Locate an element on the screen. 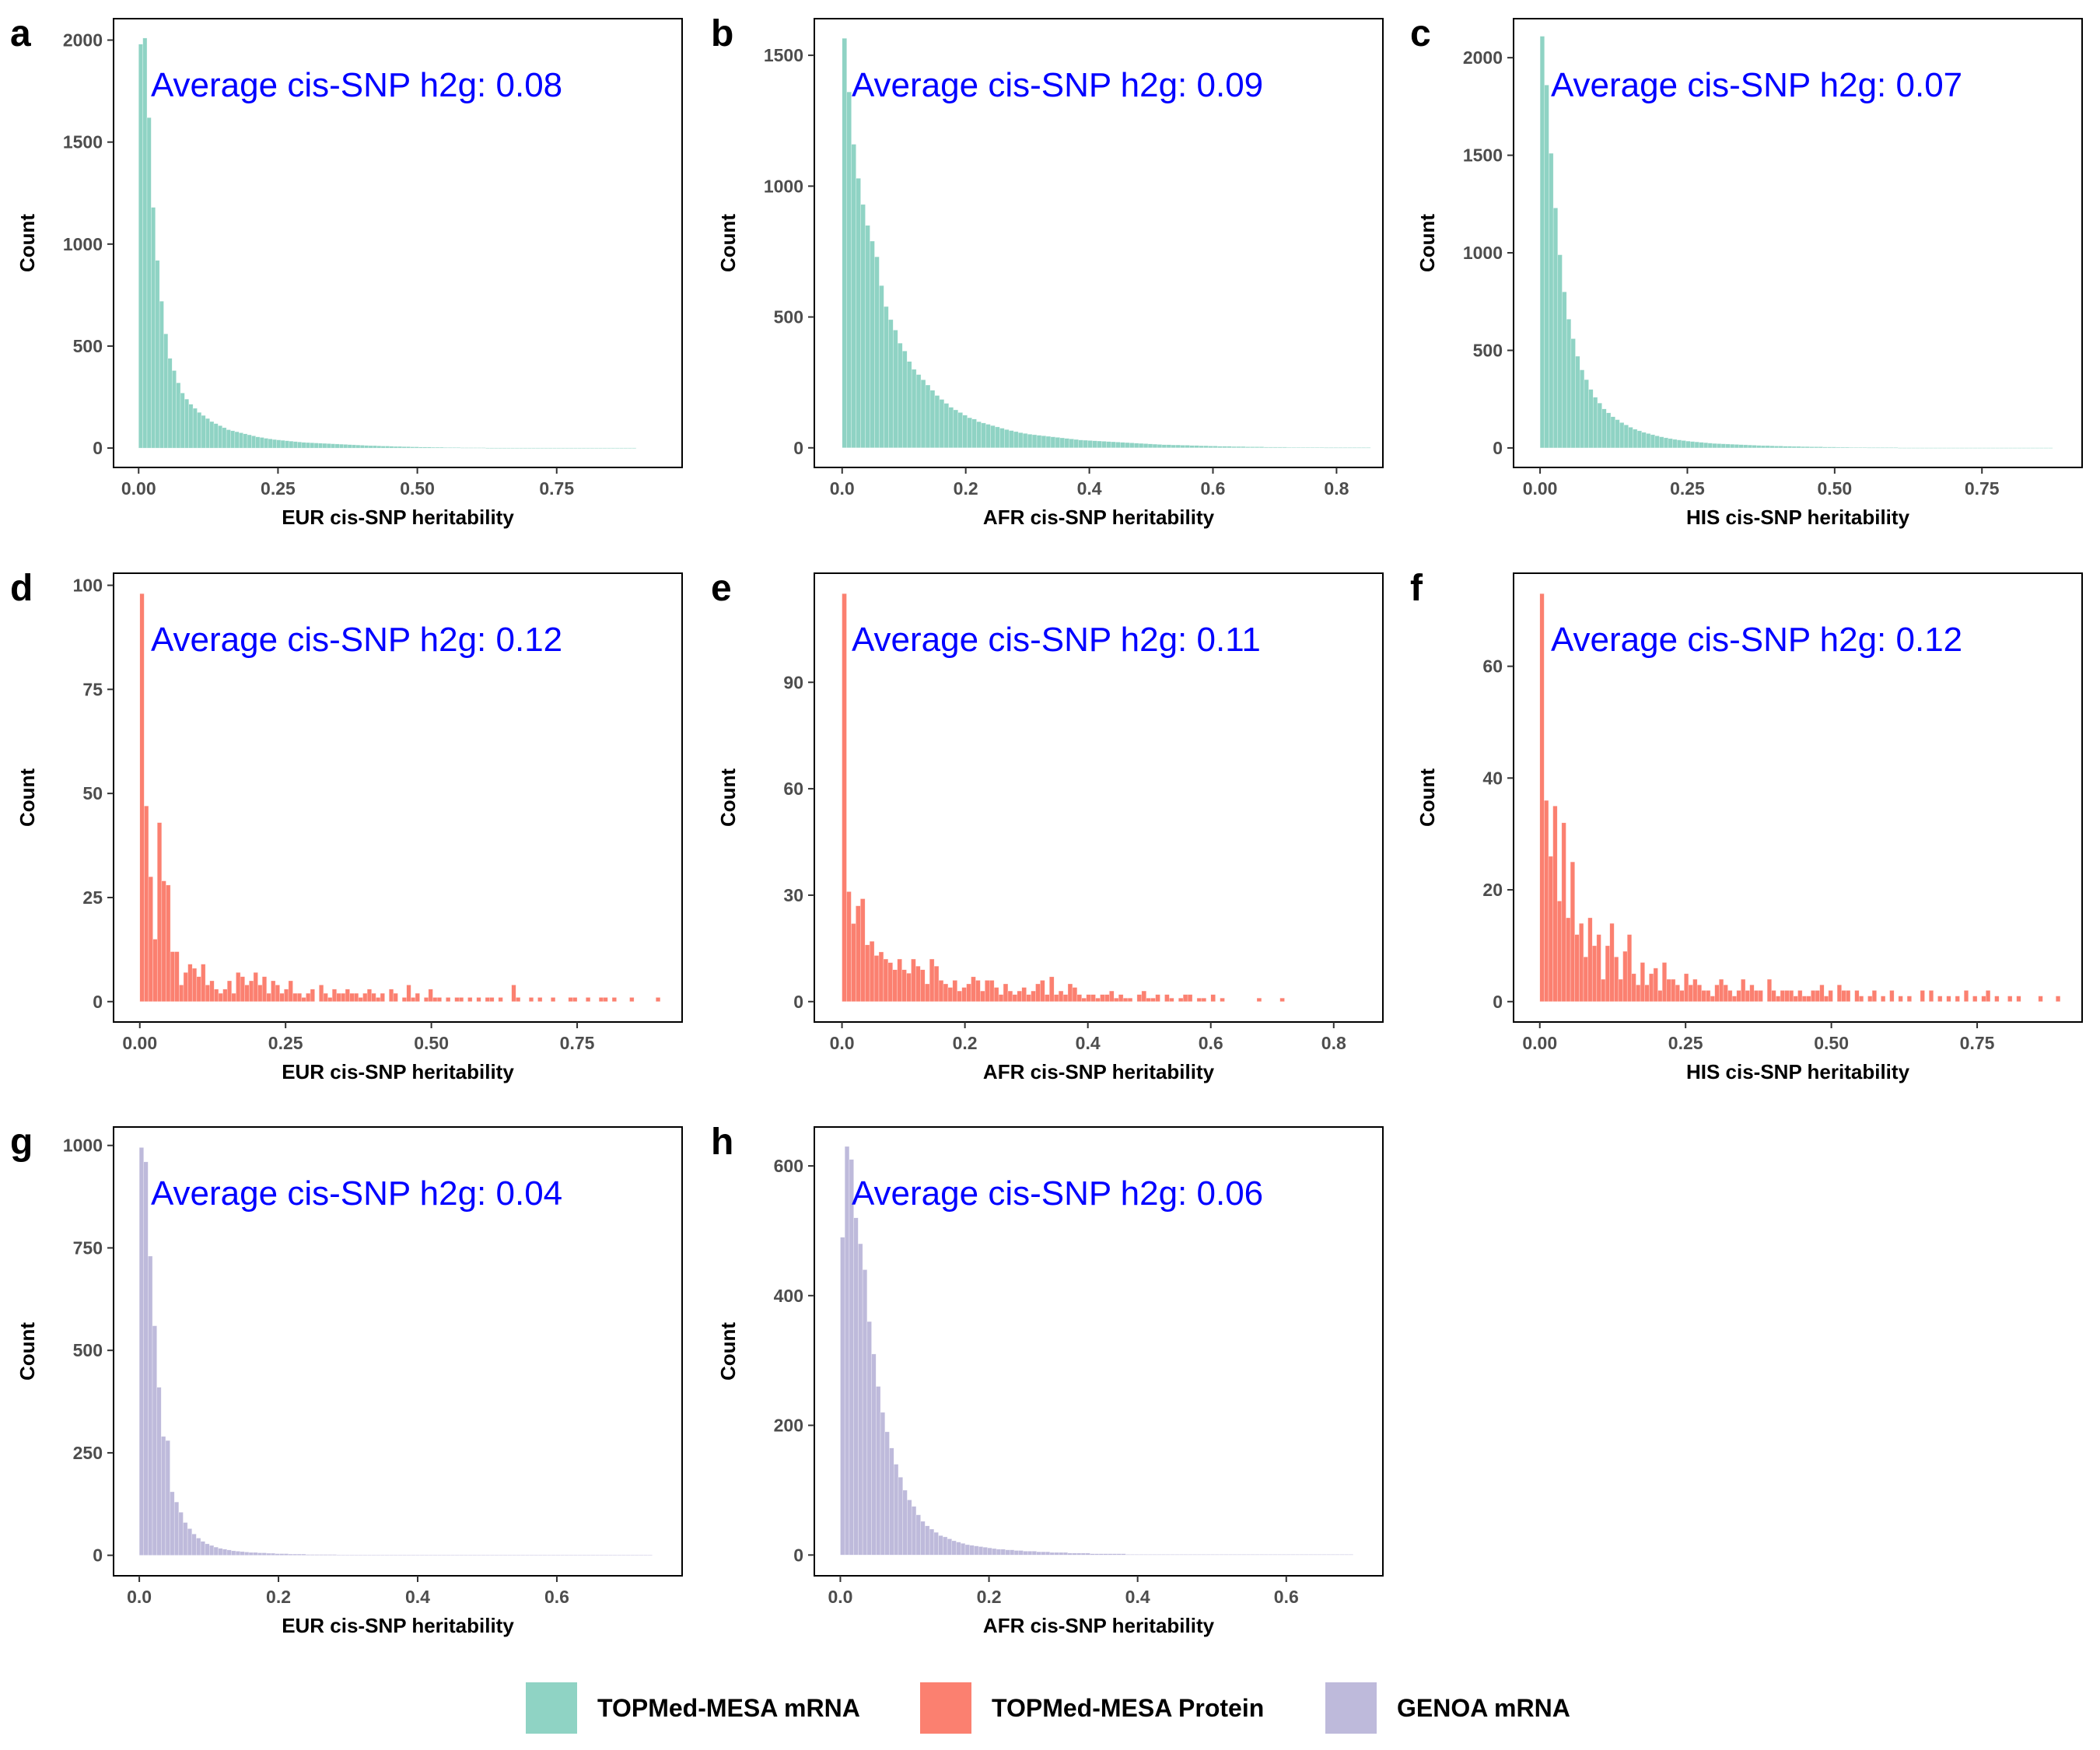 The height and width of the screenshot is (1750, 2100). y-axis-title: Count is located at coordinates (28, 243).